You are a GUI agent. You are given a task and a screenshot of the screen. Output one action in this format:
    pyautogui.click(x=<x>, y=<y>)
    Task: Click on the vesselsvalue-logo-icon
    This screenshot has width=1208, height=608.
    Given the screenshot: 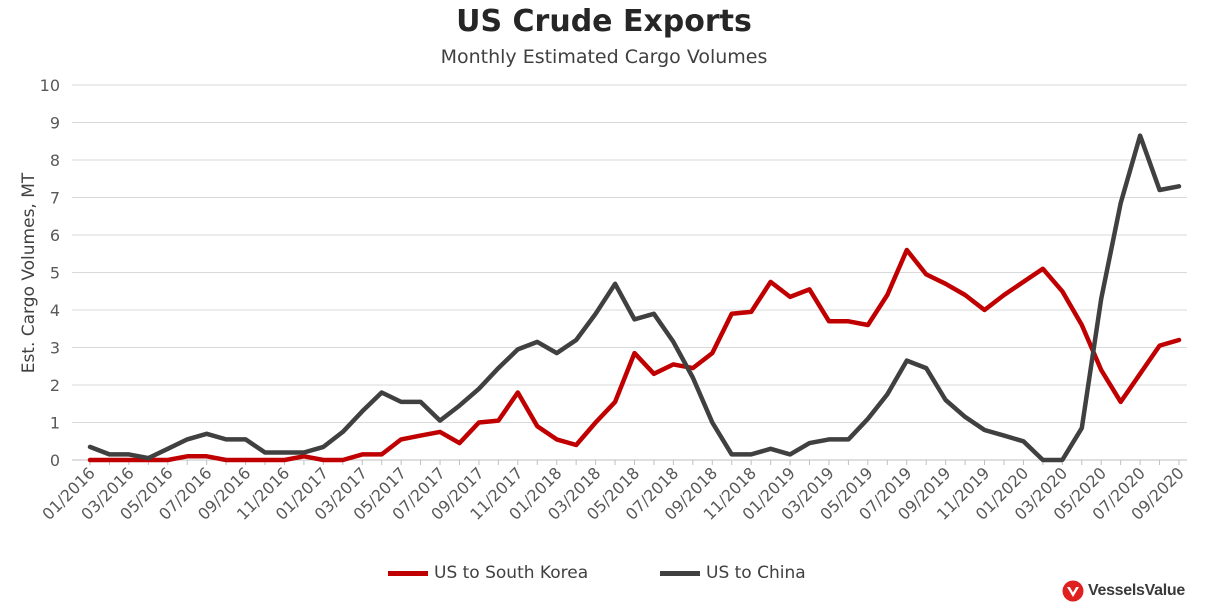 What is the action you would take?
    pyautogui.click(x=1073, y=591)
    